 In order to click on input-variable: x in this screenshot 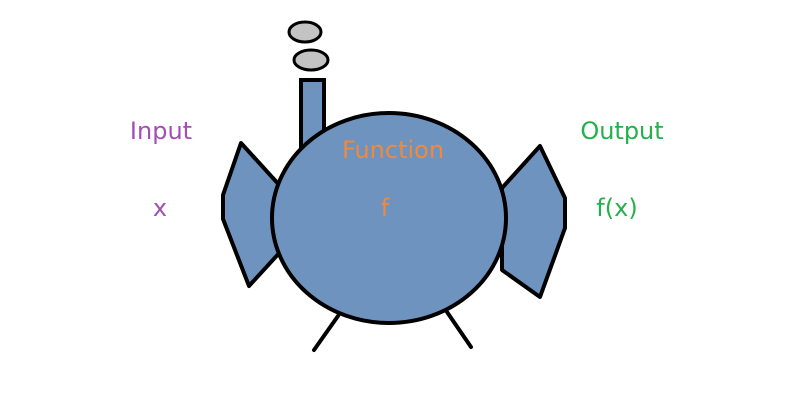, I will do `click(160, 208)`.